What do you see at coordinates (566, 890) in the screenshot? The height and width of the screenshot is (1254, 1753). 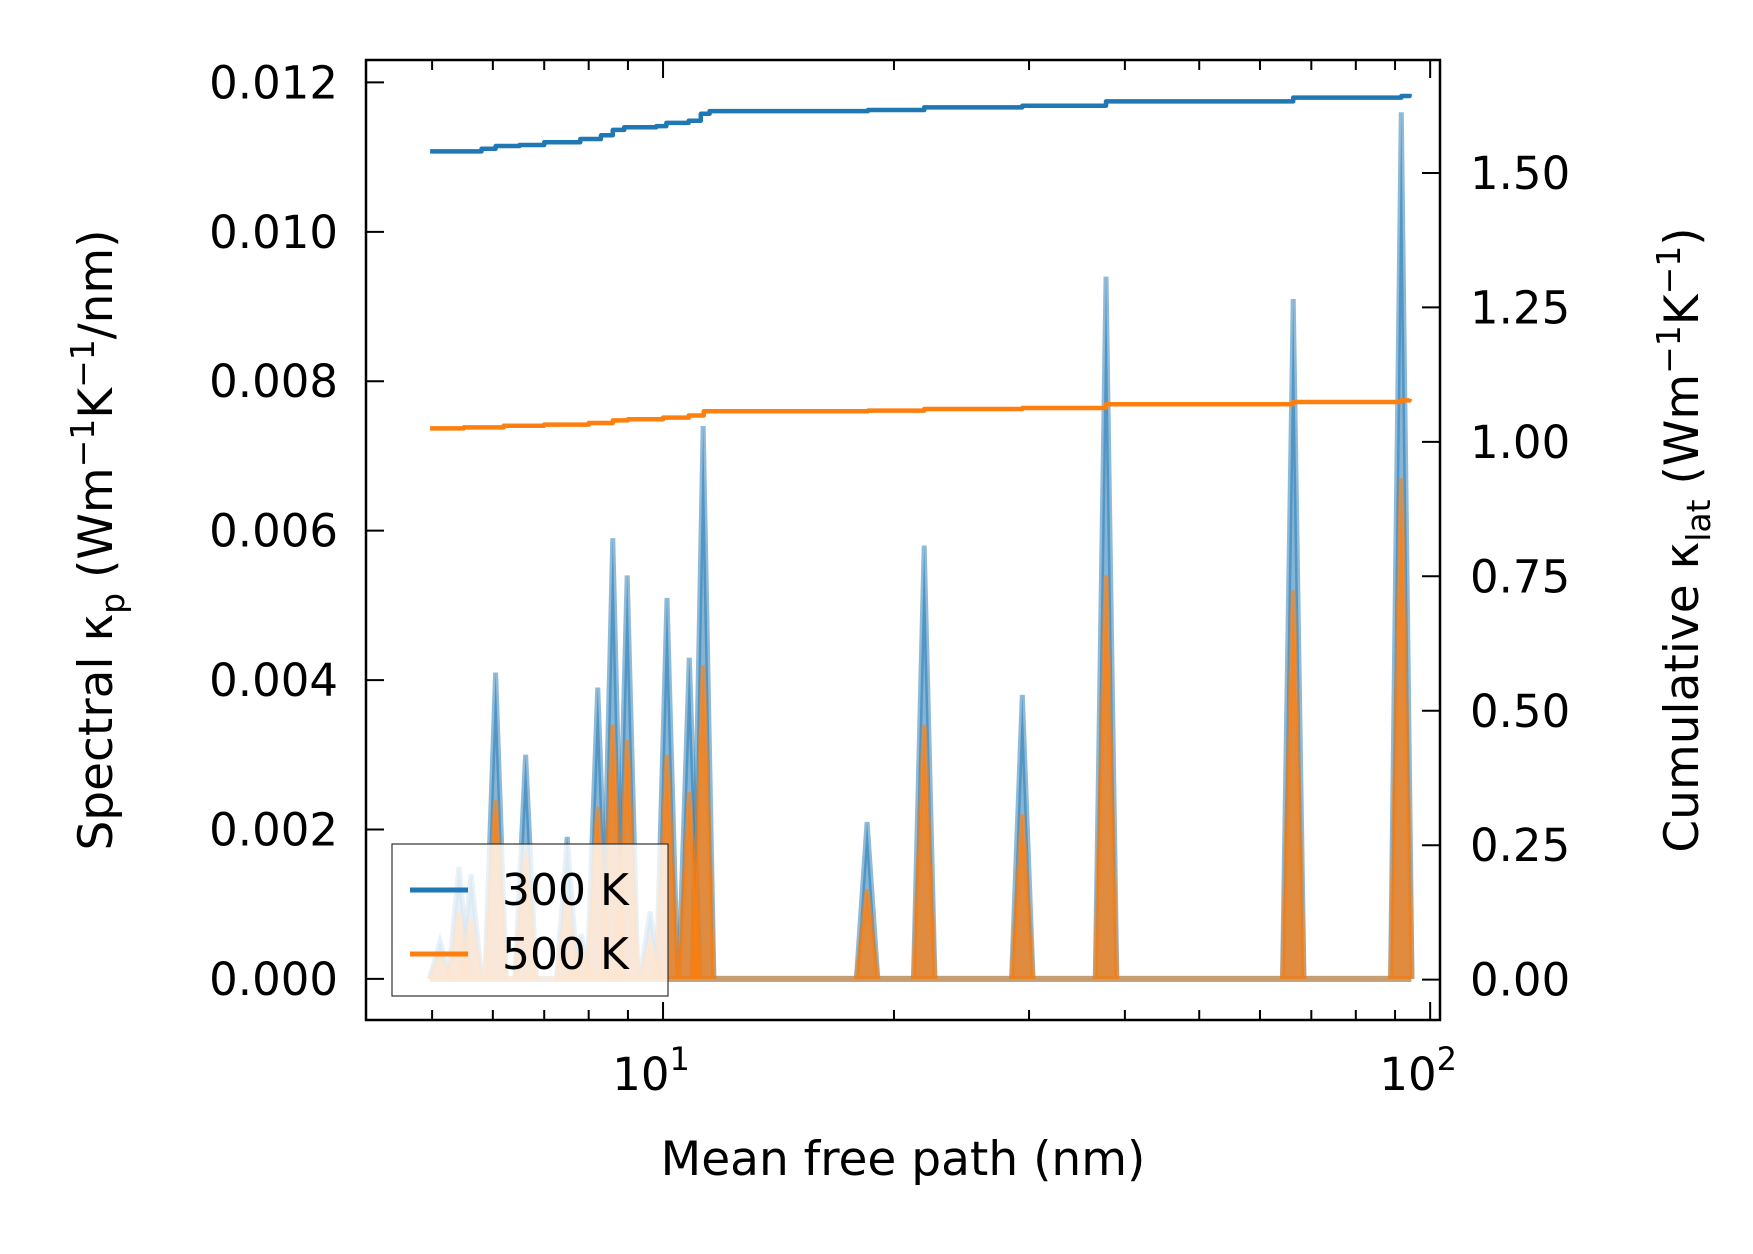 I see `legend-label-300k: 300 K` at bounding box center [566, 890].